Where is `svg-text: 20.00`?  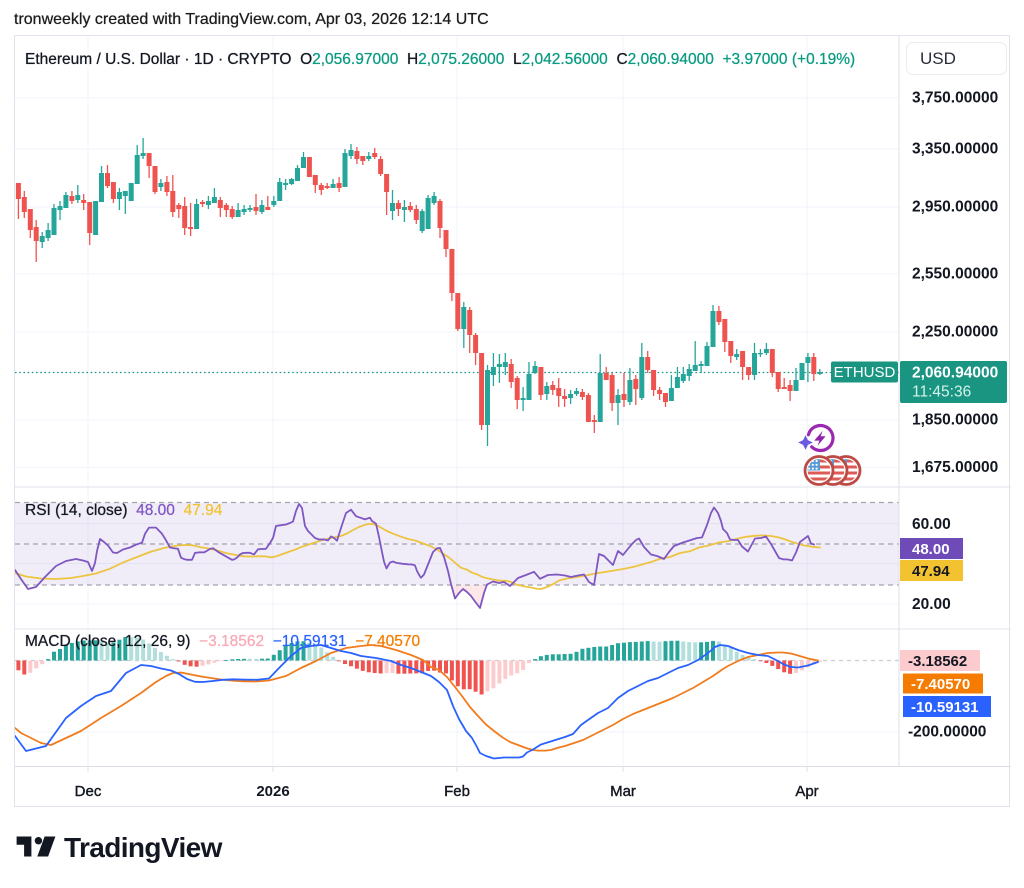
svg-text: 20.00 is located at coordinates (931, 604).